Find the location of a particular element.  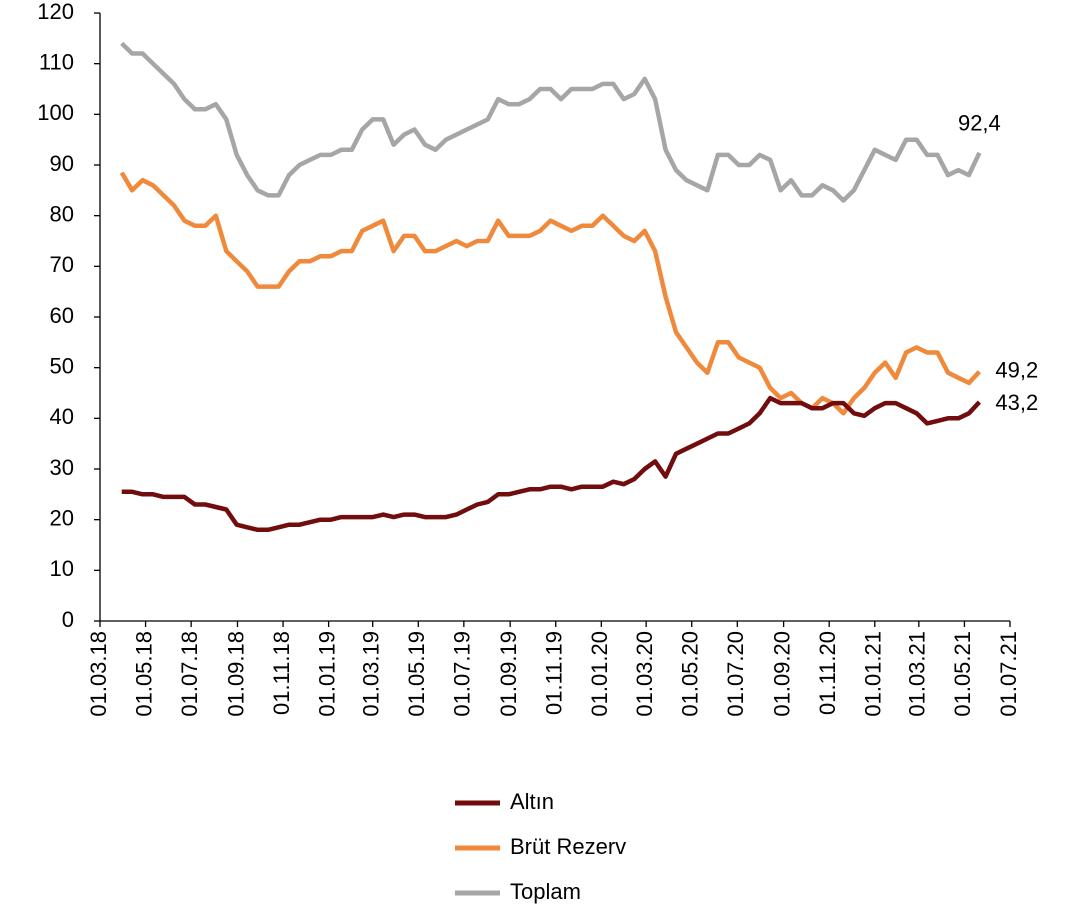

x-tick-label: 01.07.20 is located at coordinates (735, 674).